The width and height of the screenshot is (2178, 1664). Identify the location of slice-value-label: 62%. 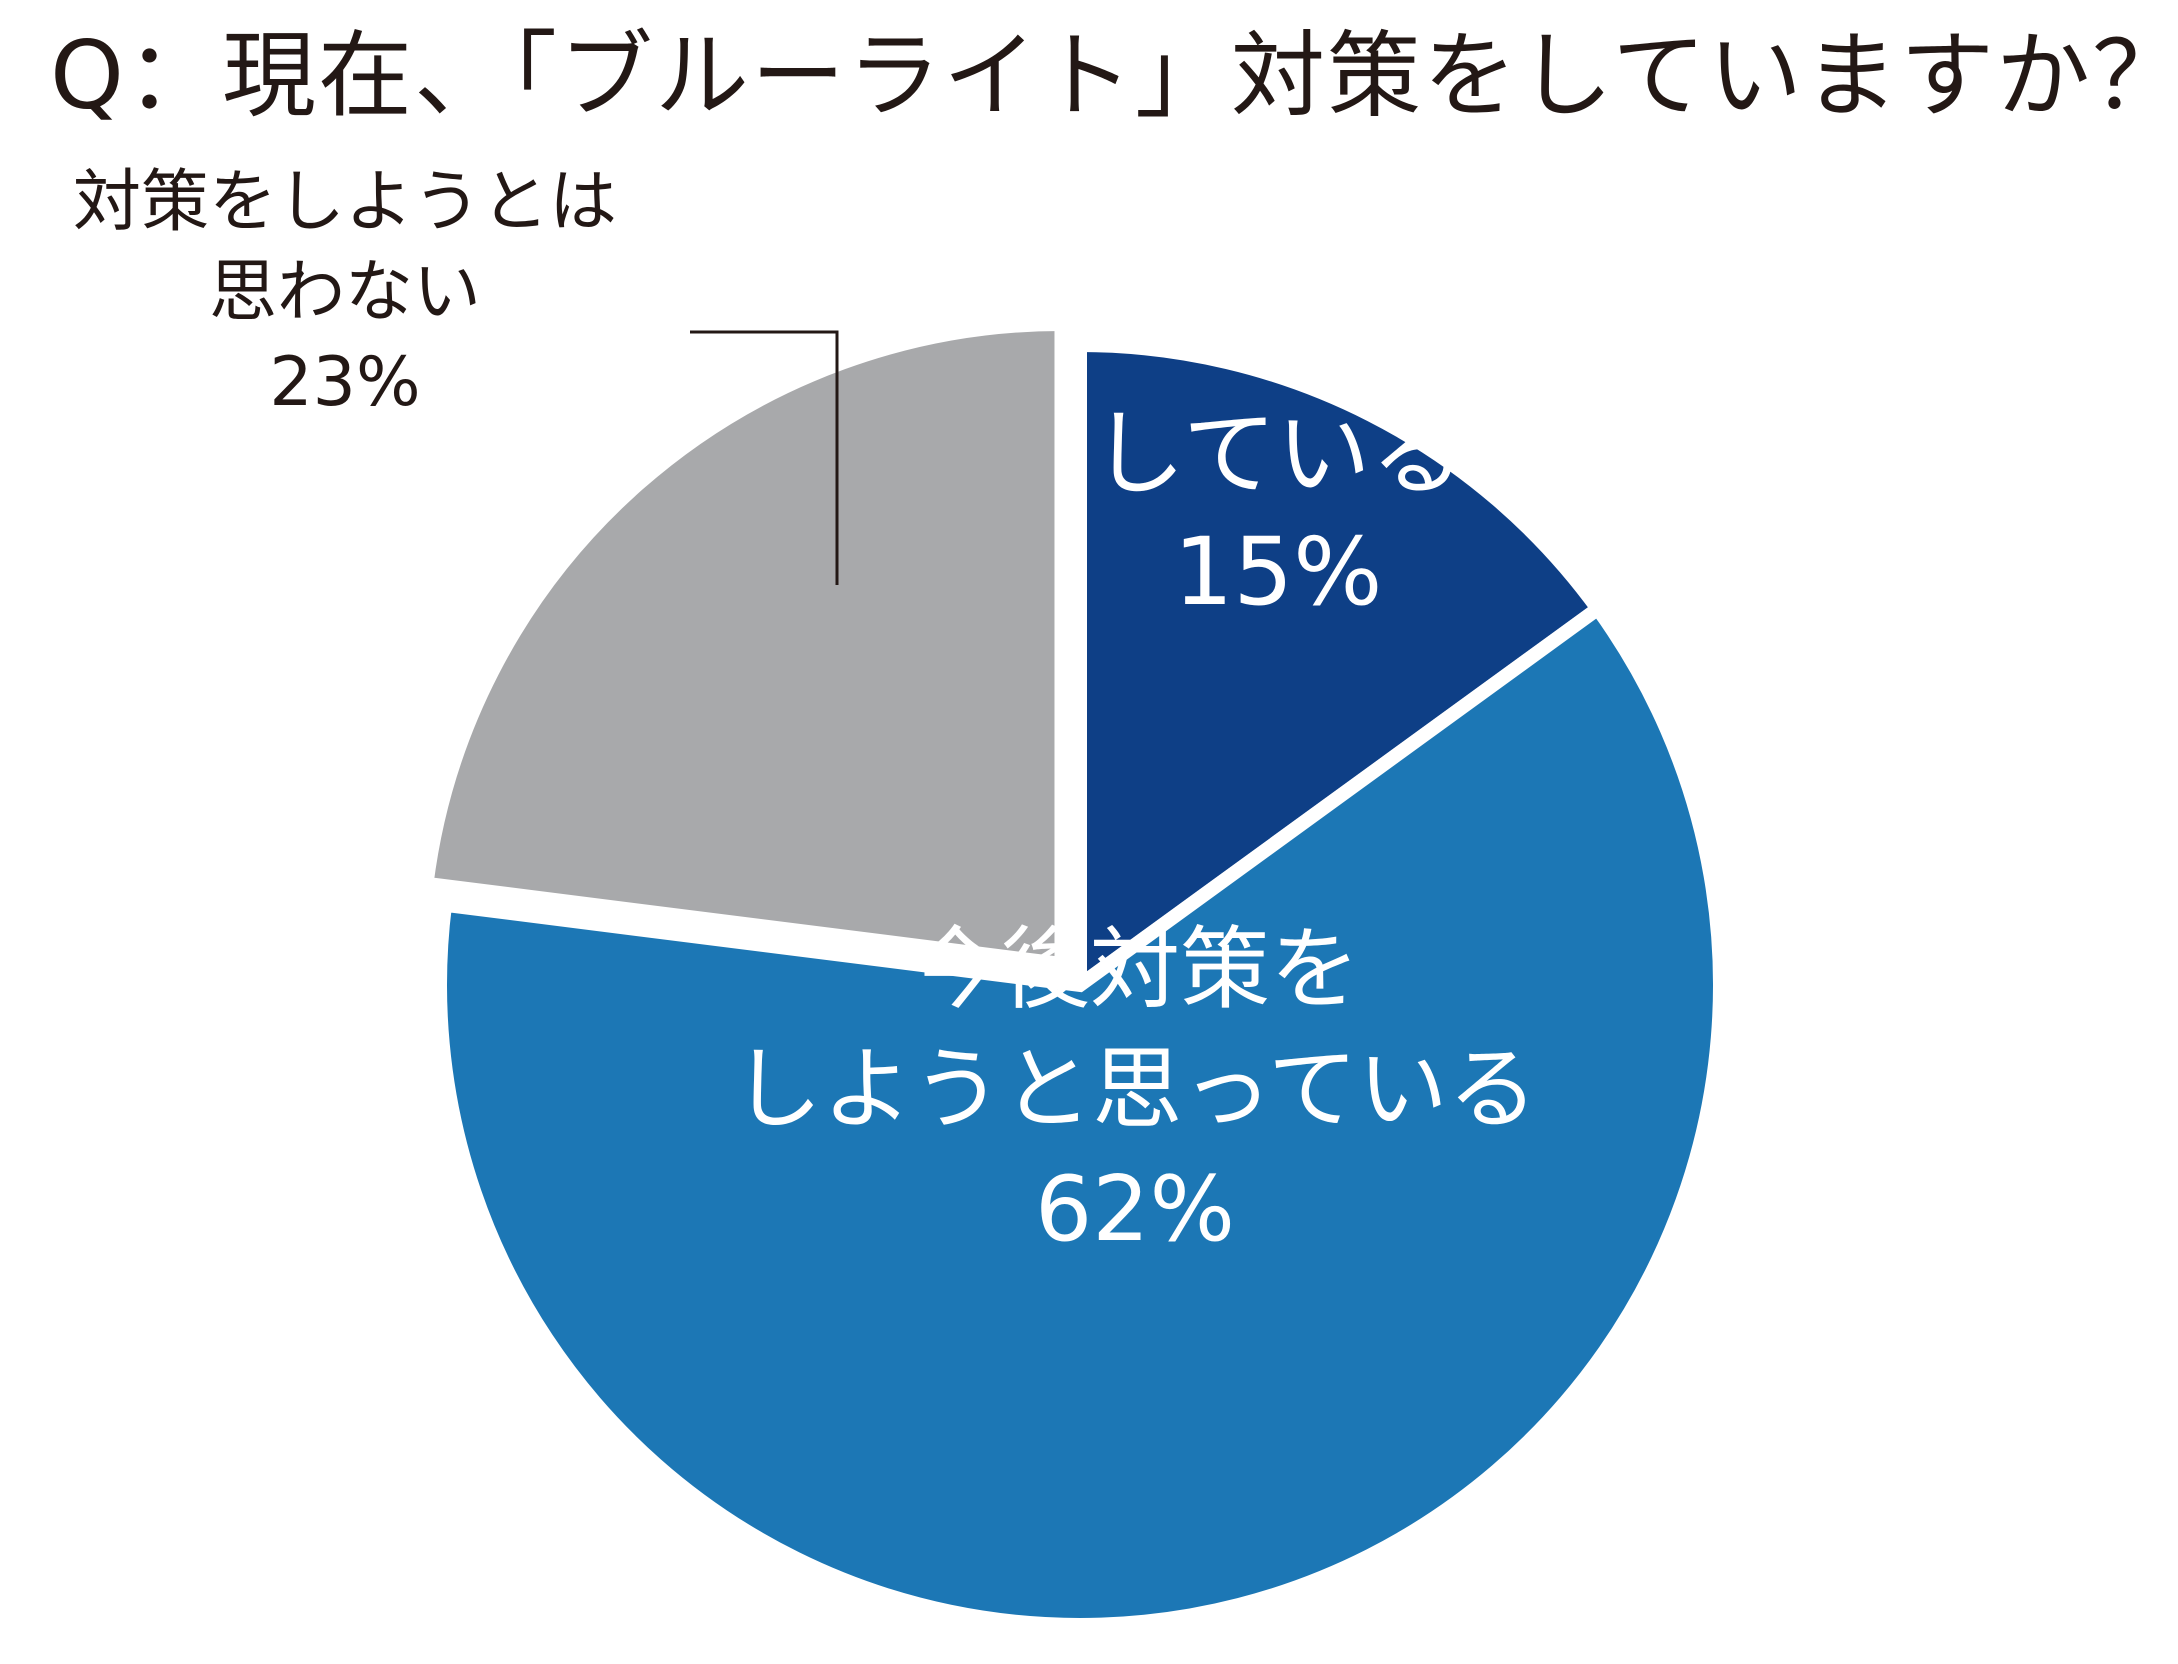
(1135, 1209).